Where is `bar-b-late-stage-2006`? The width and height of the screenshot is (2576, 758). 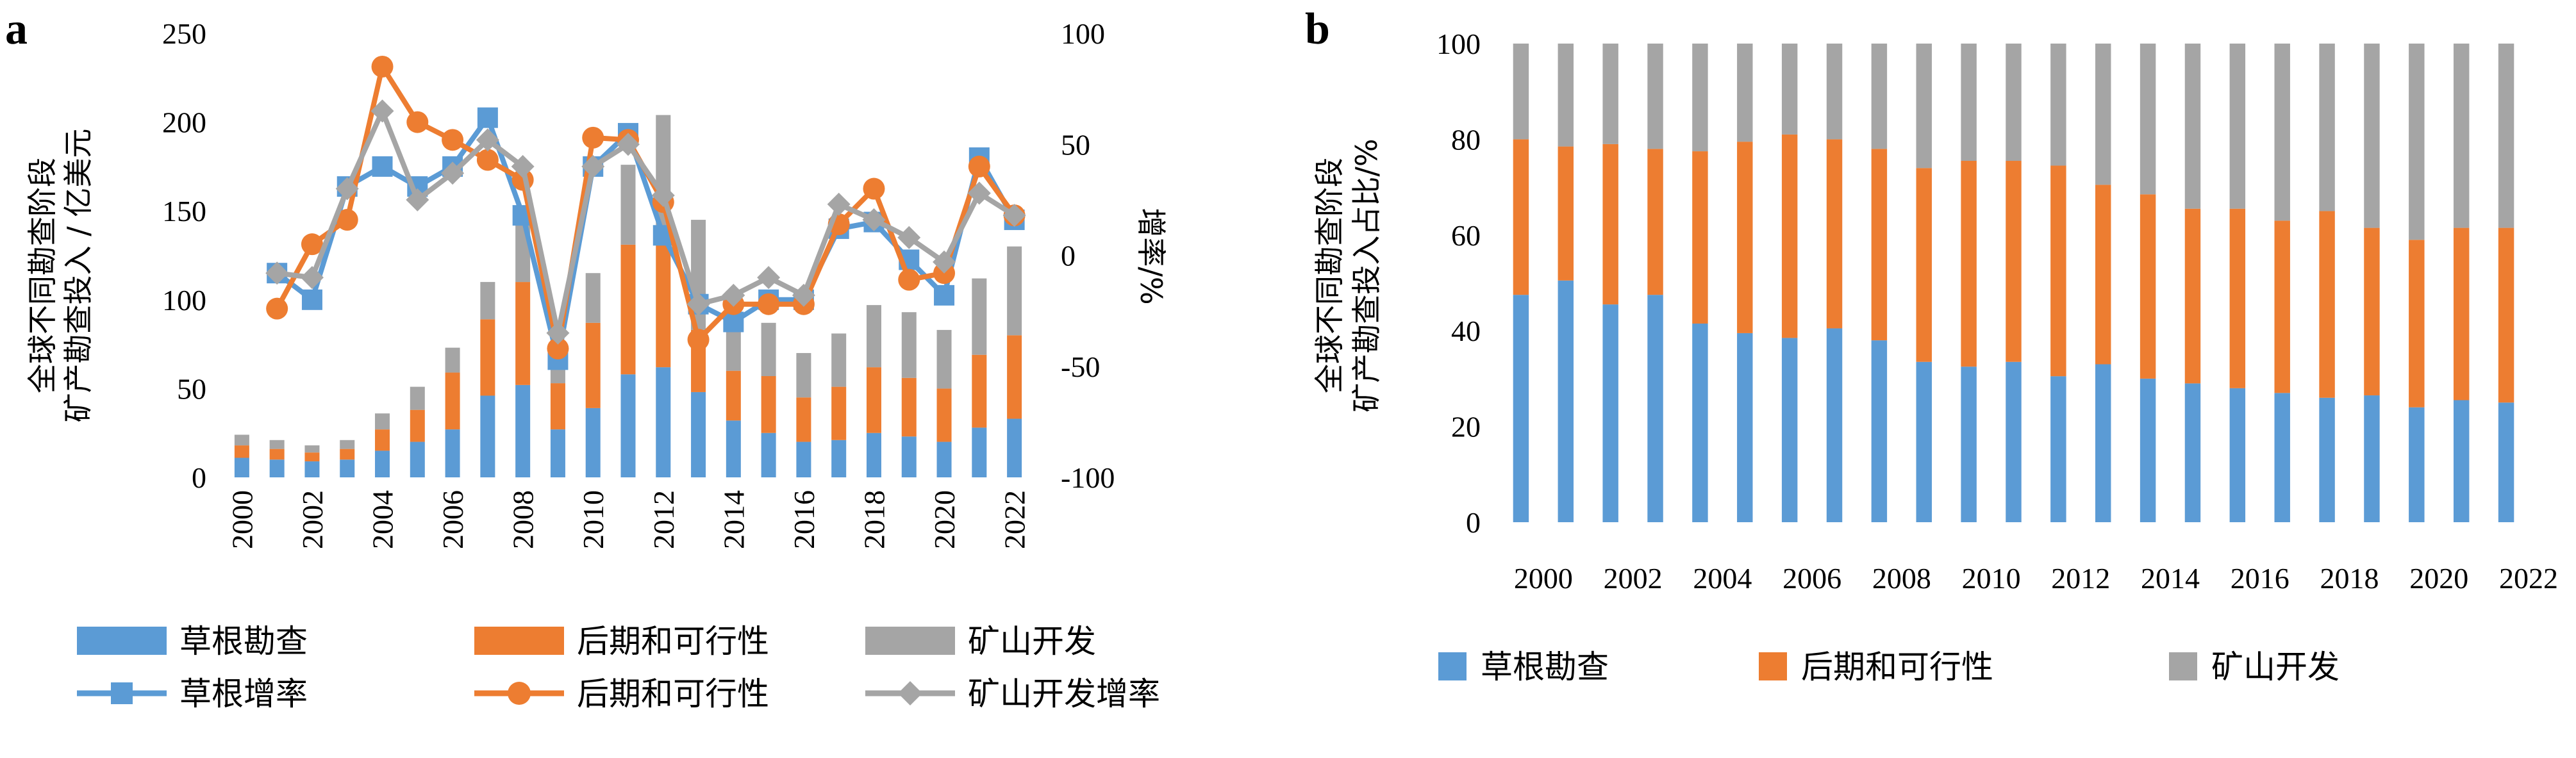 bar-b-late-stage-2006 is located at coordinates (1789, 236).